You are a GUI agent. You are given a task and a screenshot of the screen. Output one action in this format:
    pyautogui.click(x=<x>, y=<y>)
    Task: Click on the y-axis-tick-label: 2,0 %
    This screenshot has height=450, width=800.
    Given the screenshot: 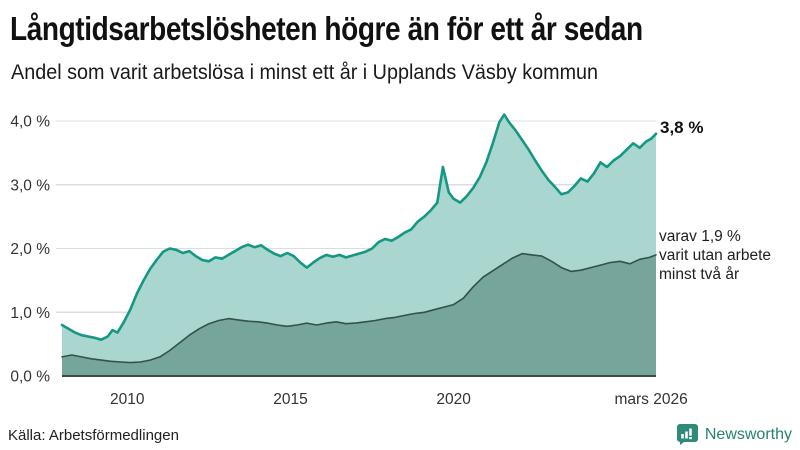 What is the action you would take?
    pyautogui.click(x=30, y=249)
    